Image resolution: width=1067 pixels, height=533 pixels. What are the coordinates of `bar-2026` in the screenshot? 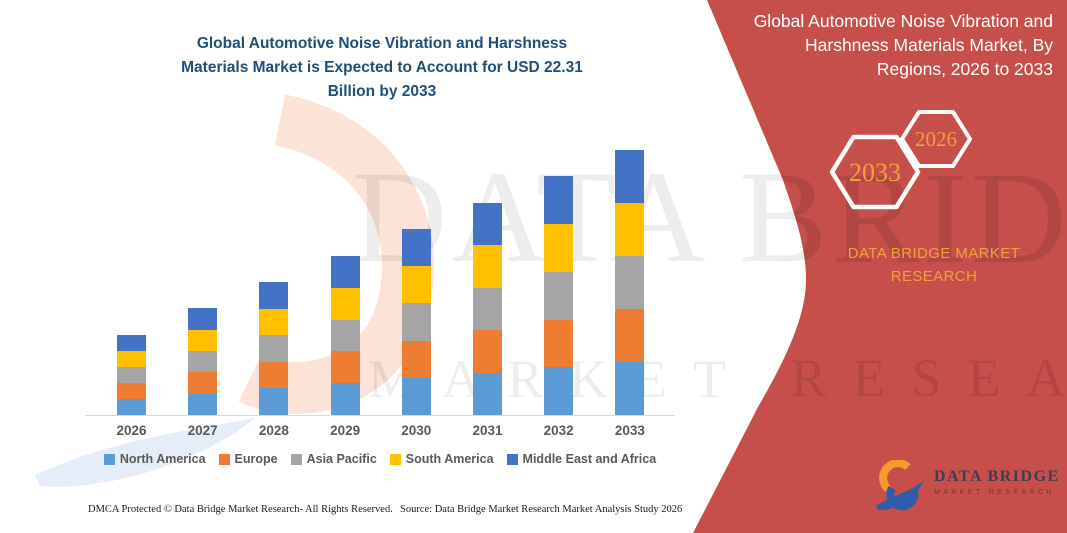 It's located at (131, 374).